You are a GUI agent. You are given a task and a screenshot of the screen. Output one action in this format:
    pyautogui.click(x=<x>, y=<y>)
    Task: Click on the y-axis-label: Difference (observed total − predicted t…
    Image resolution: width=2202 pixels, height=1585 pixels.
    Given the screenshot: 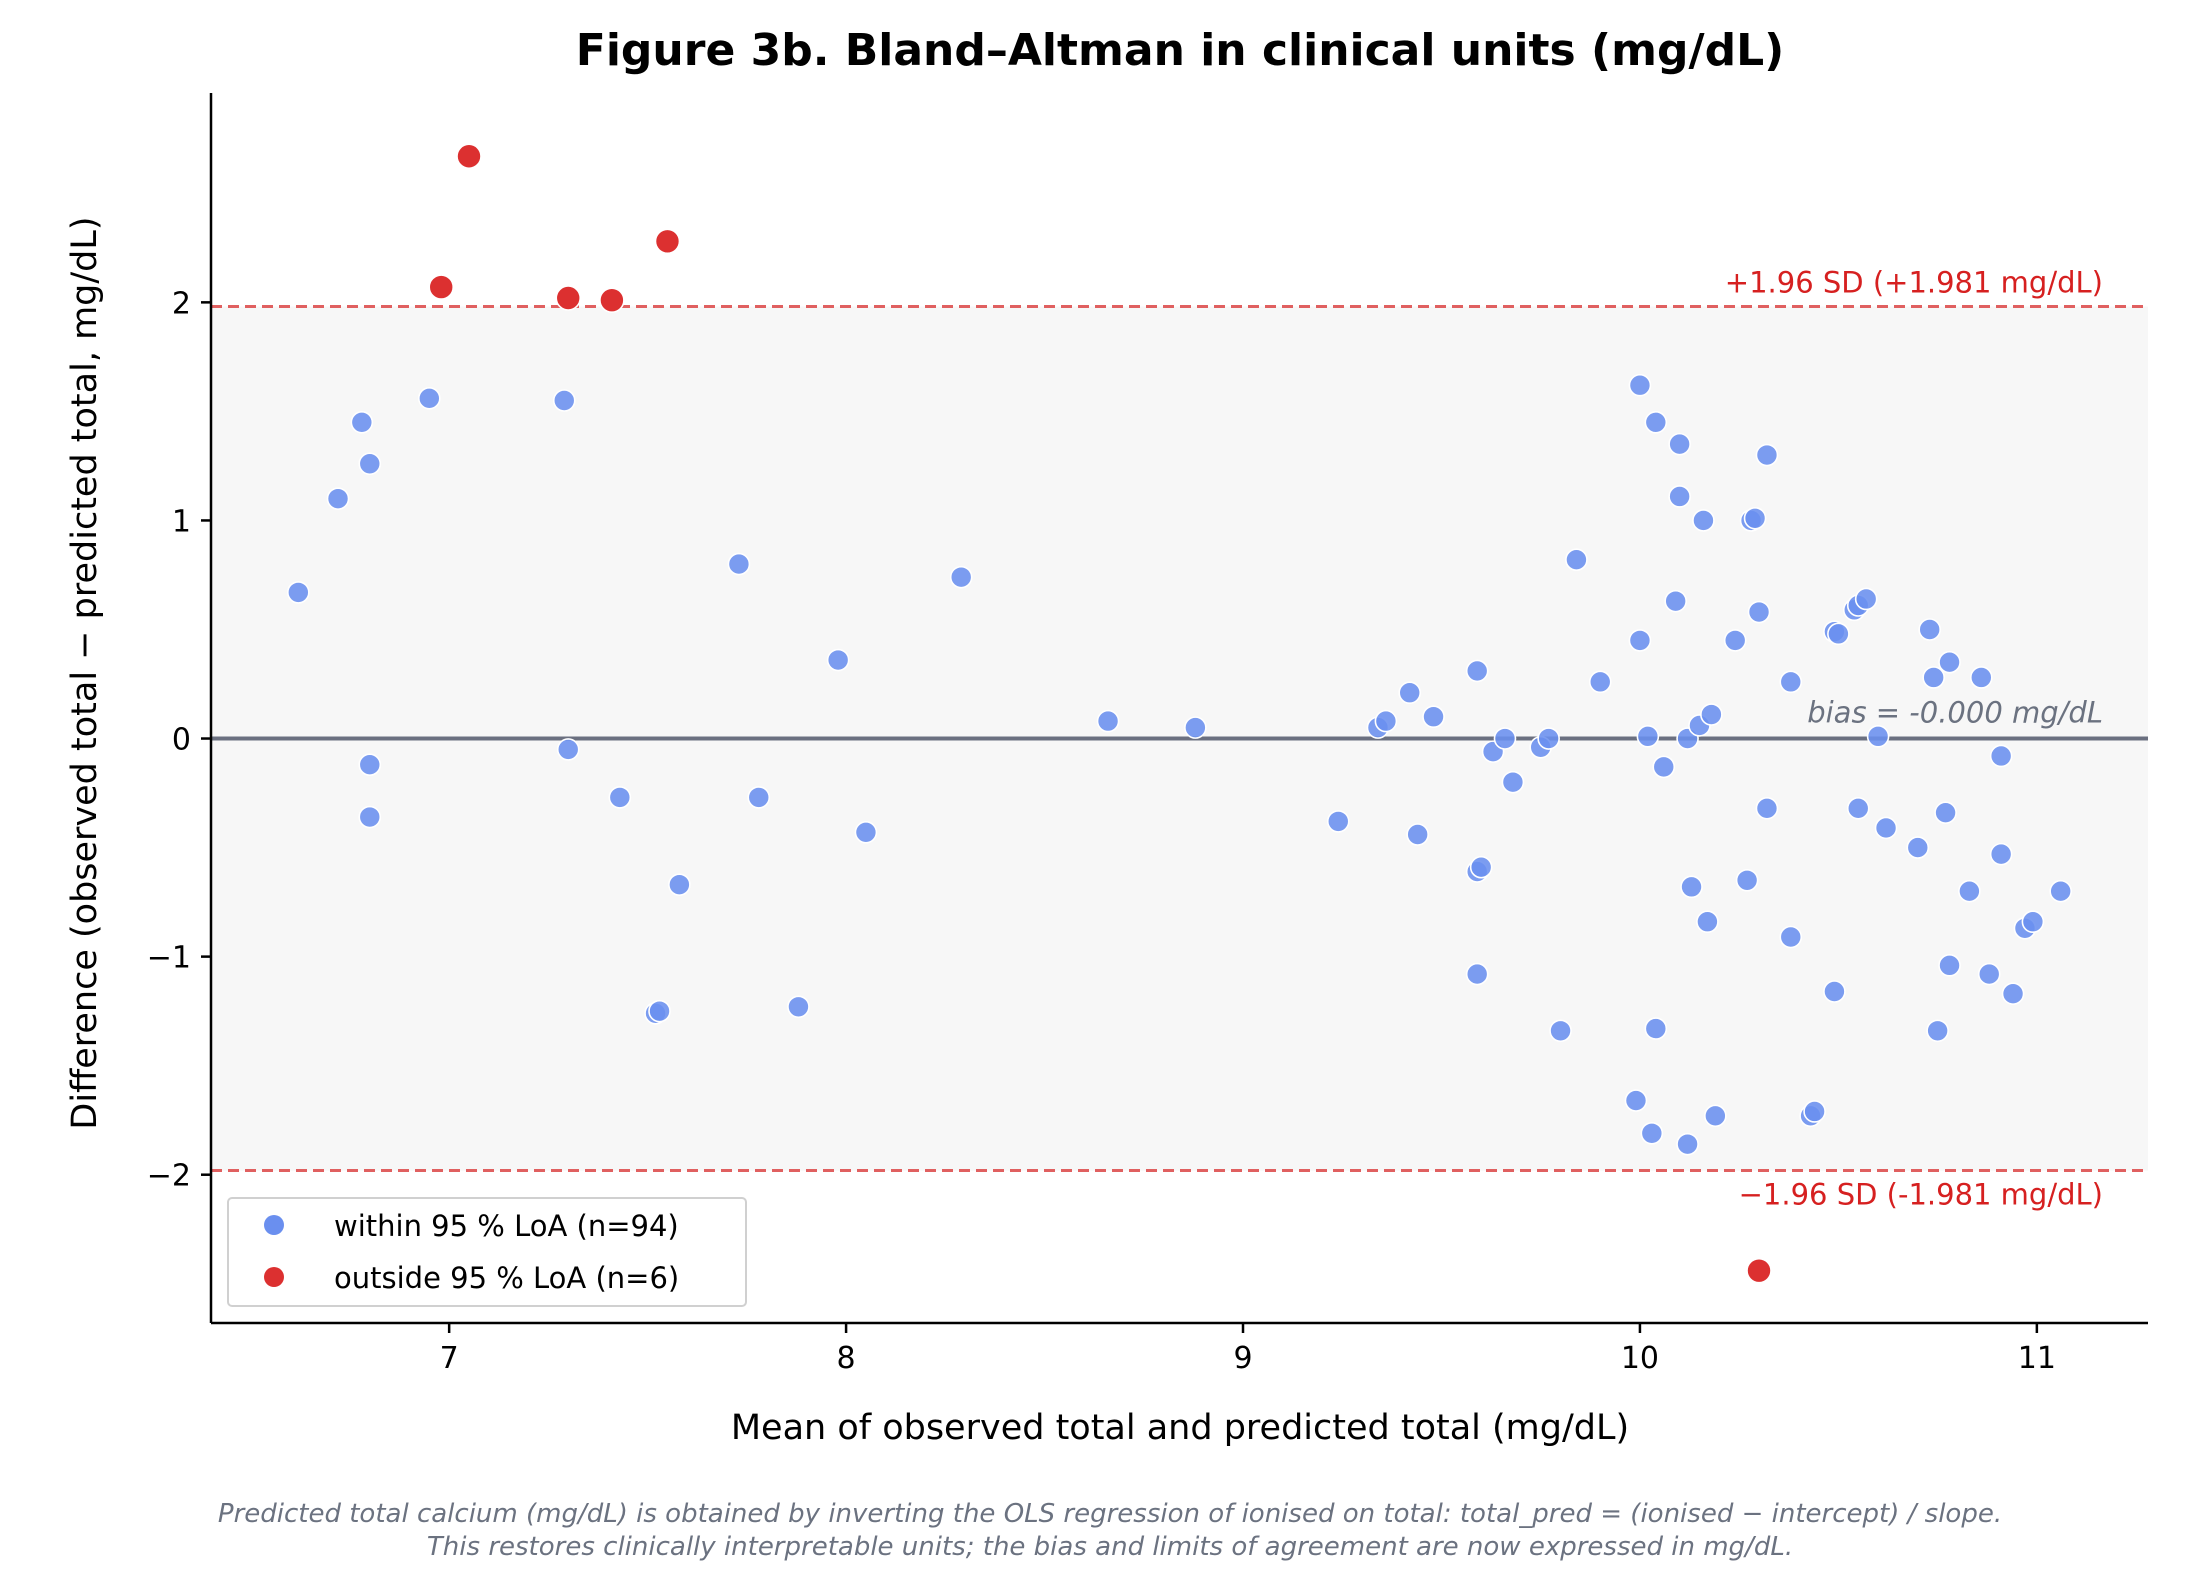 What is the action you would take?
    pyautogui.click(x=85, y=672)
    